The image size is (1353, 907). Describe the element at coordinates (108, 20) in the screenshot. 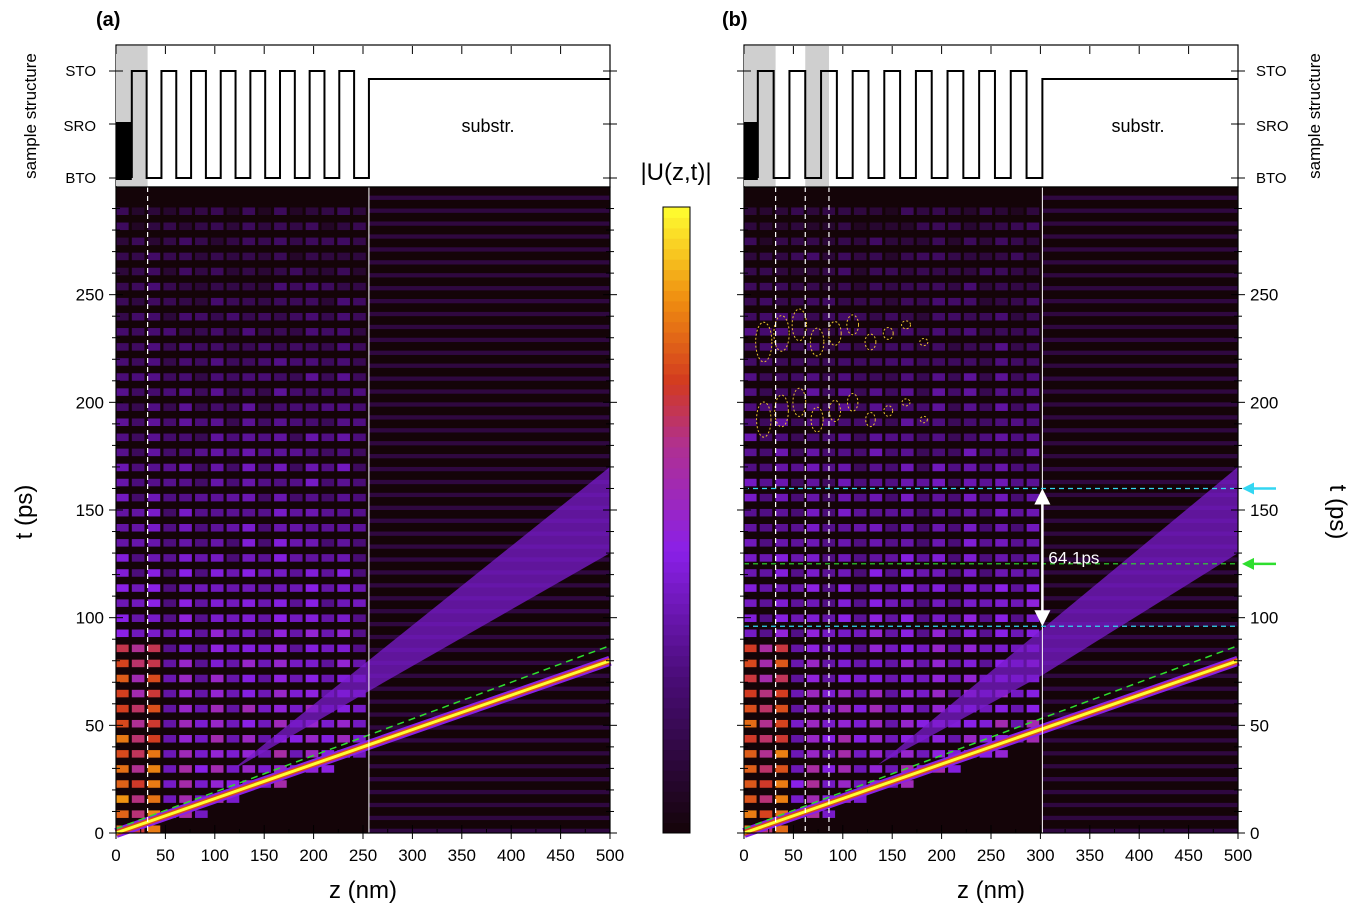

I see `panel-a-label: (a)` at that location.